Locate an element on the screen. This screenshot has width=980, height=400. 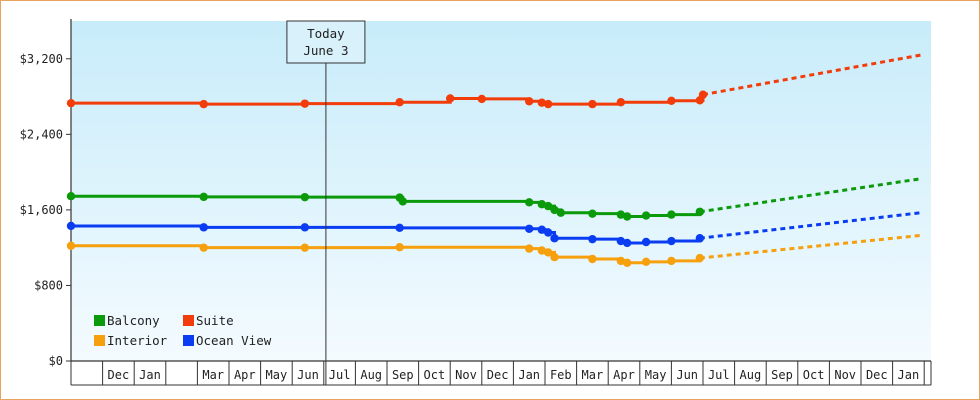
y-axis: $0 $800 $1,600 $2,400 $3,200 is located at coordinates (46, 193).